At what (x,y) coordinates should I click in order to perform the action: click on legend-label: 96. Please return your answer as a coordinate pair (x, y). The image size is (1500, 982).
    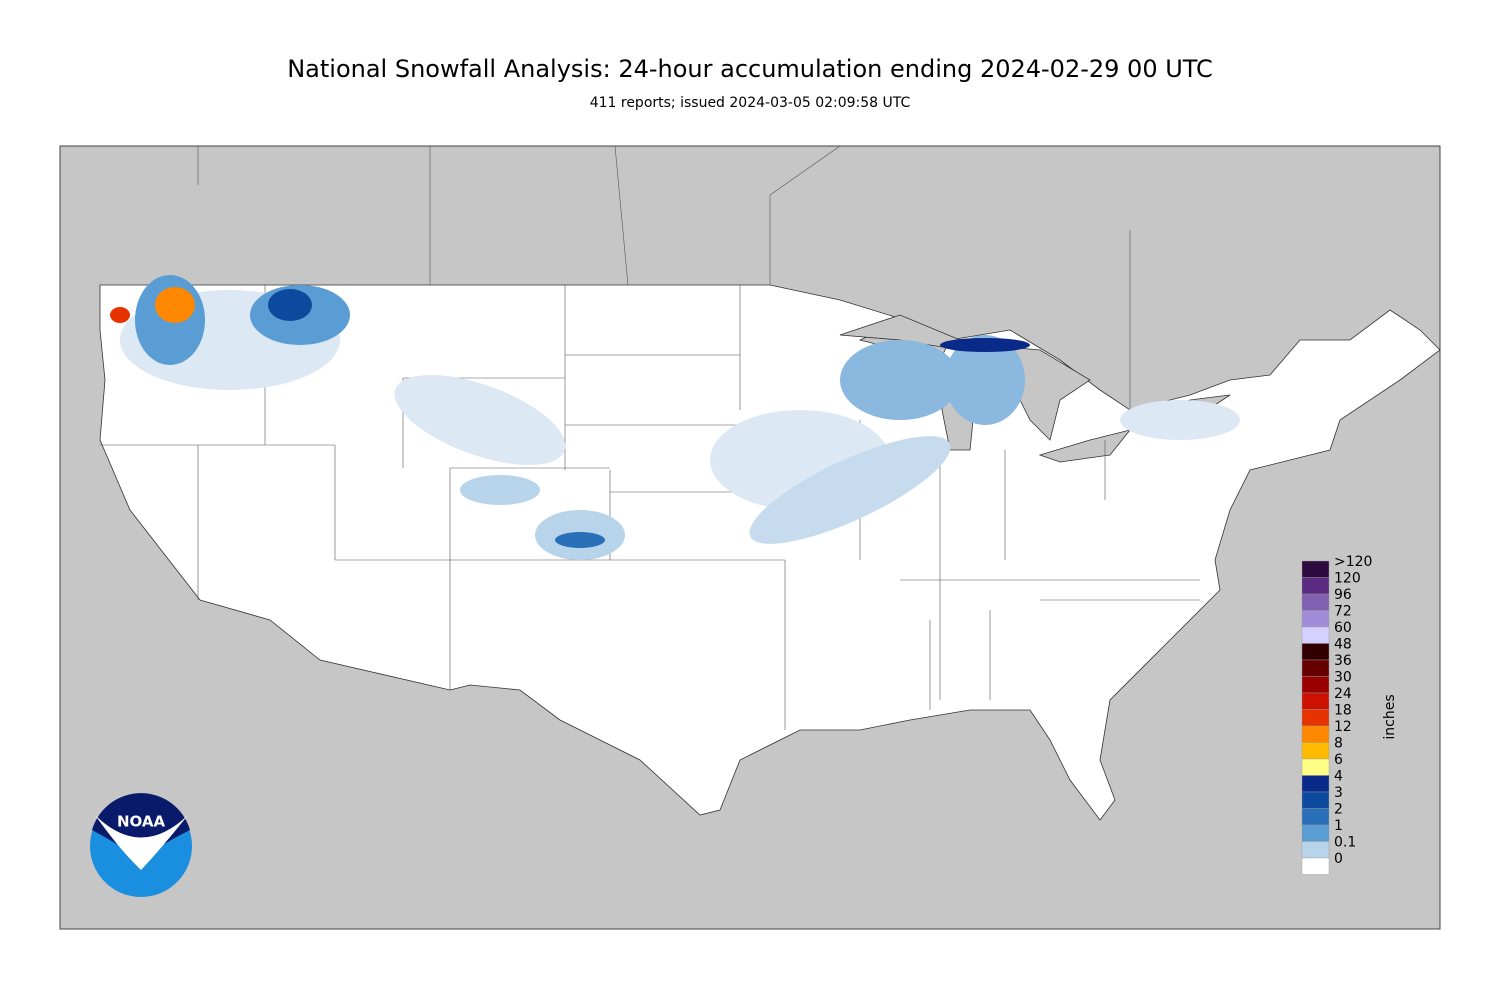
    Looking at the image, I should click on (1343, 595).